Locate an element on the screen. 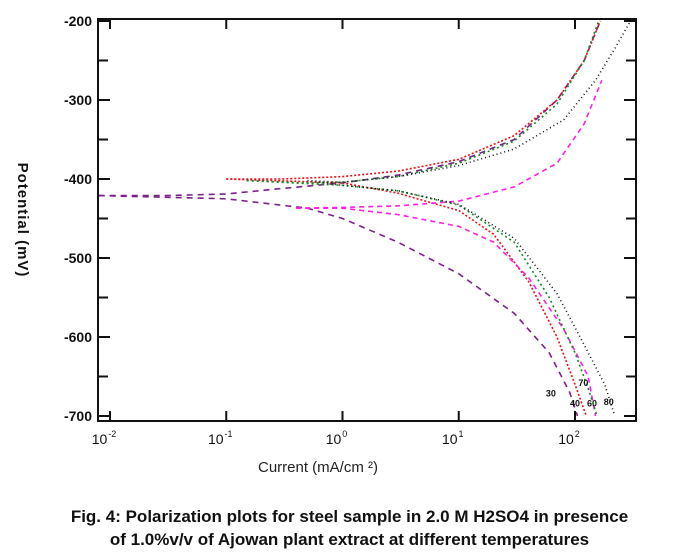  series-label-30: 30 is located at coordinates (551, 393).